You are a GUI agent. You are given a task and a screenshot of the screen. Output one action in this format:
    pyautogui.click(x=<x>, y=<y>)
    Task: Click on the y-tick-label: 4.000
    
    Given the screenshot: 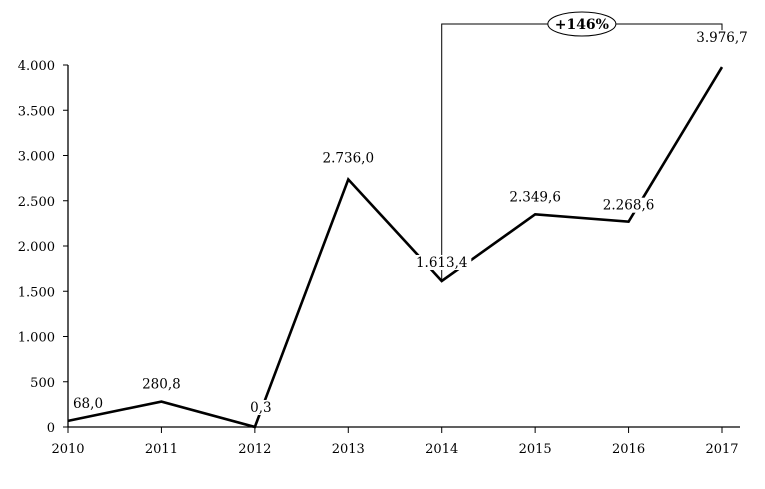 What is the action you would take?
    pyautogui.click(x=36, y=66)
    